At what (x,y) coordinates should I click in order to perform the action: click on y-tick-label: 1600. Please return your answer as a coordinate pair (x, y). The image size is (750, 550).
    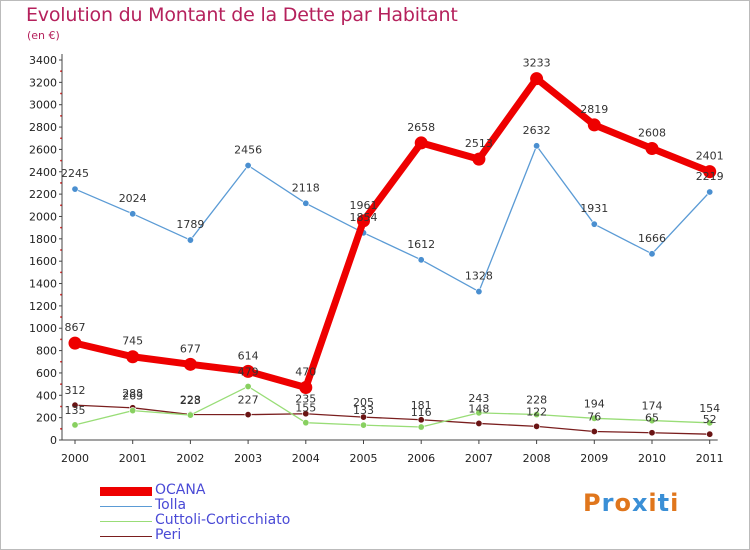
    Looking at the image, I should click on (43, 261).